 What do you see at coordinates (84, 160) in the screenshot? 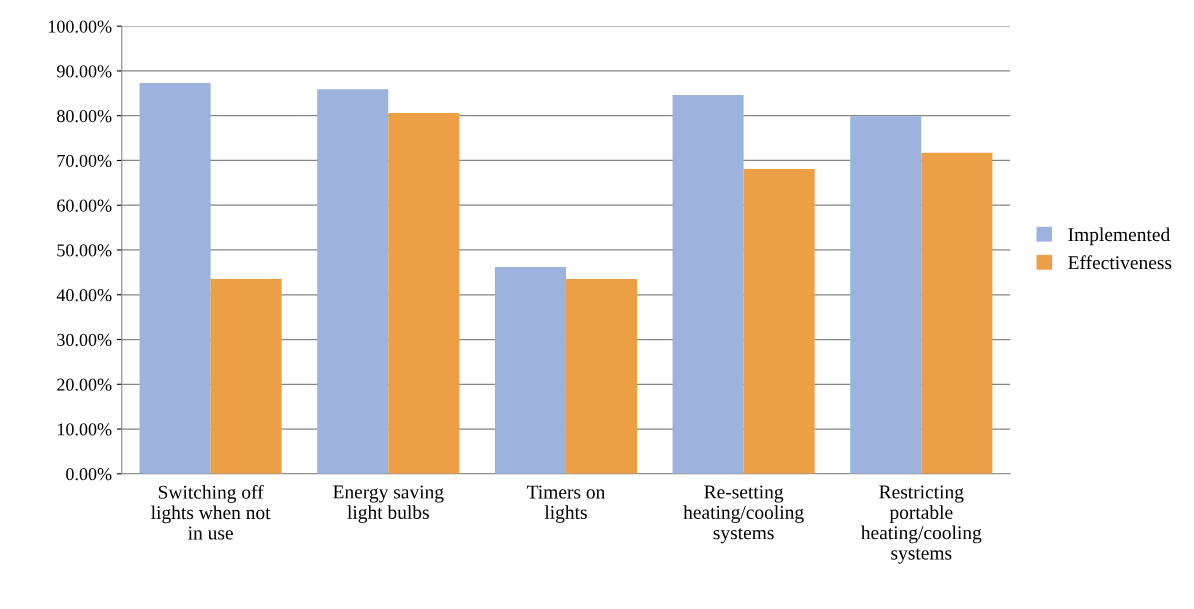
I see `y-tick-label: 70.00%` at bounding box center [84, 160].